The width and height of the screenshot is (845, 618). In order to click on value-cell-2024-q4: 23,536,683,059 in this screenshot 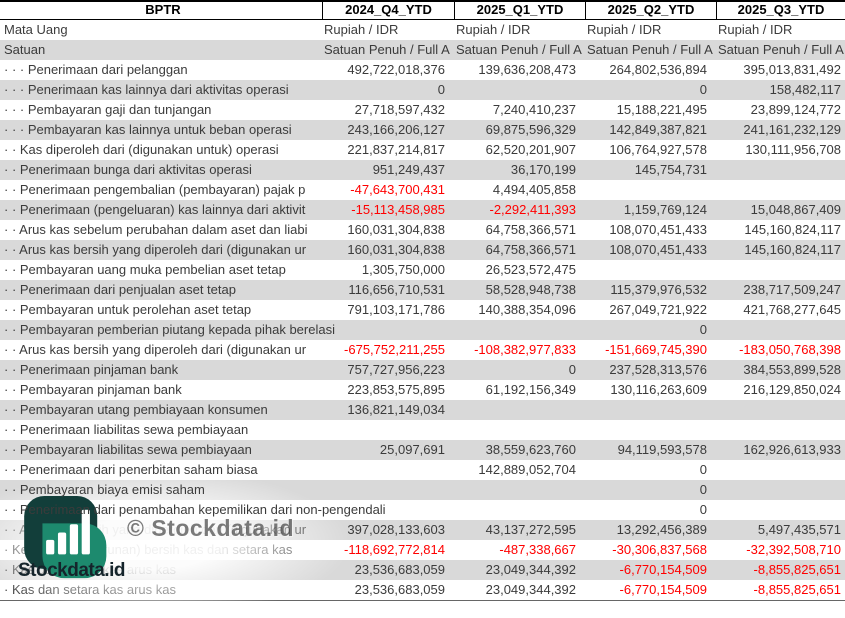, I will do `click(399, 589)`.